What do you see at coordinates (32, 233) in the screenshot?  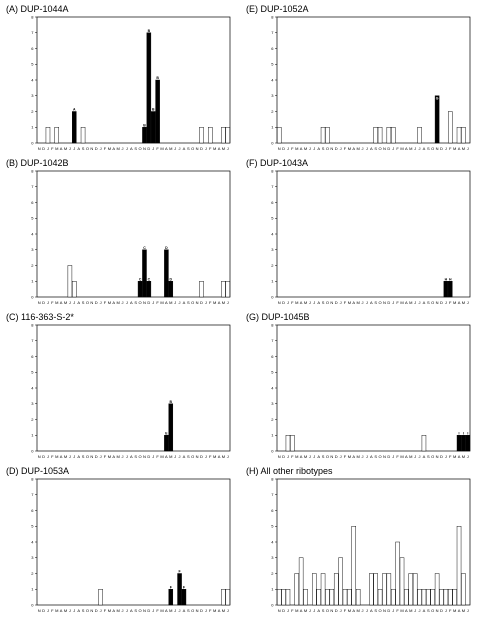 I see `y-tick-label: 4` at bounding box center [32, 233].